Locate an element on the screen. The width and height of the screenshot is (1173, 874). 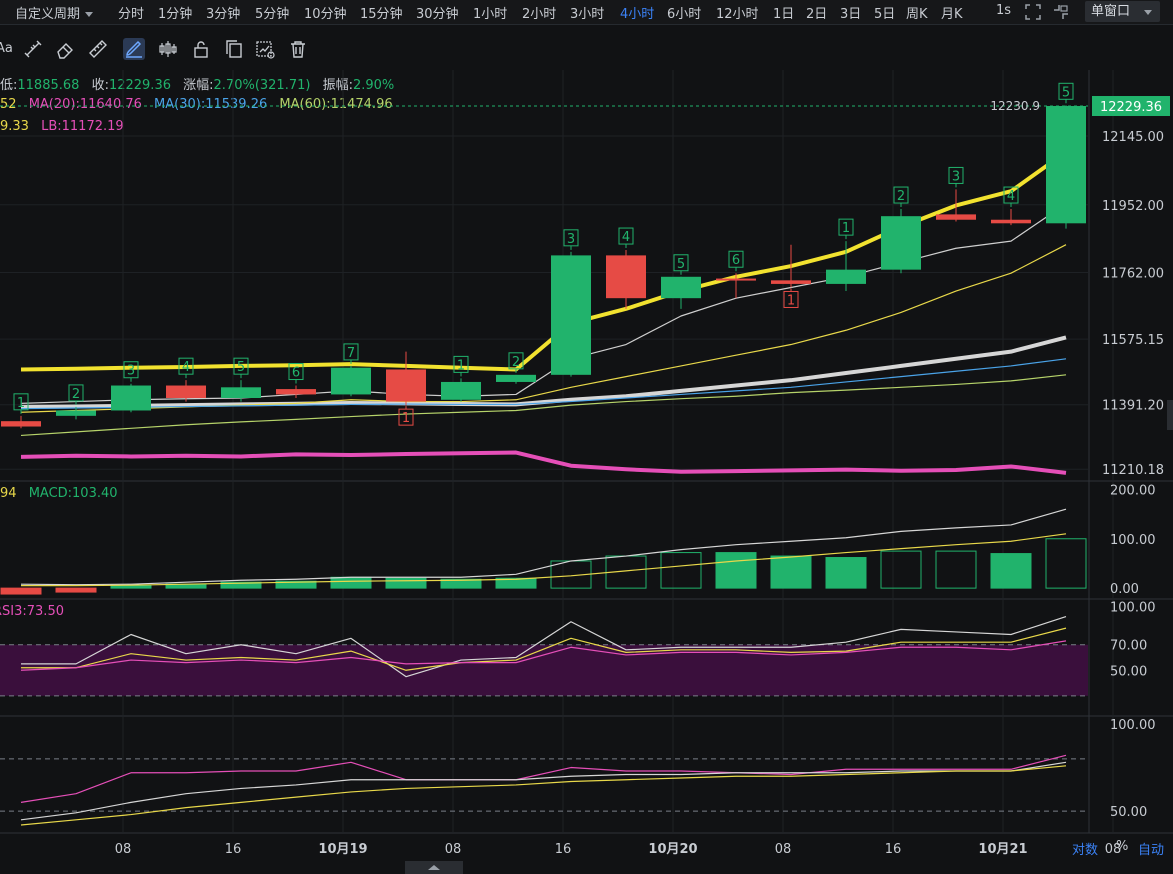
macd-dea-line is located at coordinates (544, 560).